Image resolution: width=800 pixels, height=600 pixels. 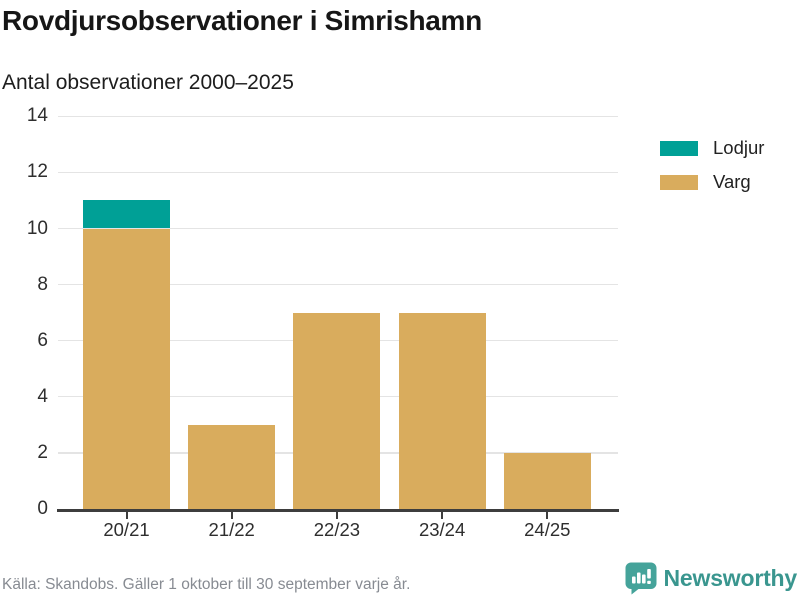 I want to click on y-axis-label: 12, so click(x=37, y=172).